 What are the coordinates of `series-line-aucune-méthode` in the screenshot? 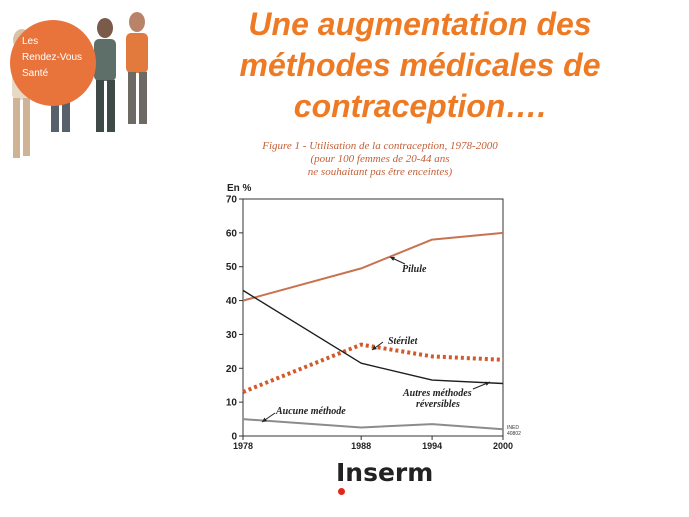 It's located at (373, 424).